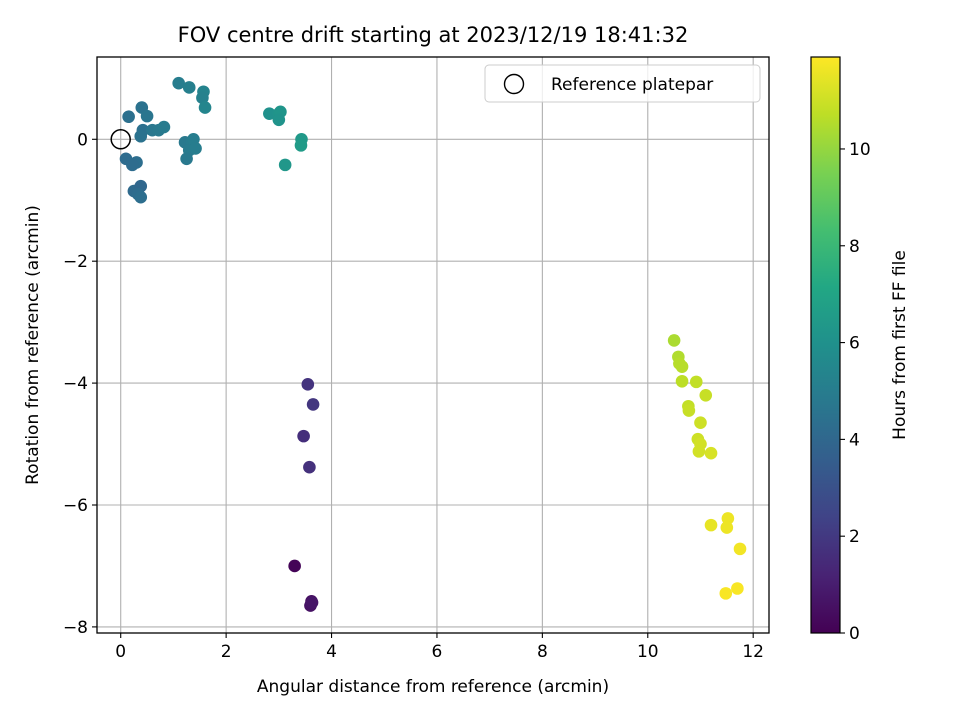 This screenshot has width=960, height=720. What do you see at coordinates (33, 345) in the screenshot?
I see `y-axis-label: Rotation from reference (arcmin)` at bounding box center [33, 345].